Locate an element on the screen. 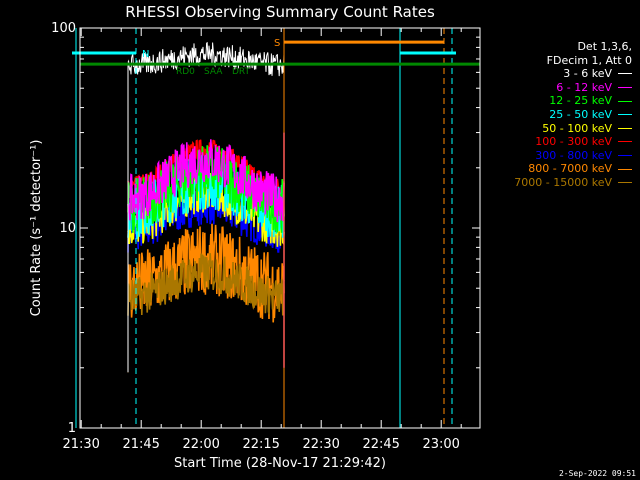 The width and height of the screenshot is (640, 480). x-tick-label: 23:00 is located at coordinates (440, 444).